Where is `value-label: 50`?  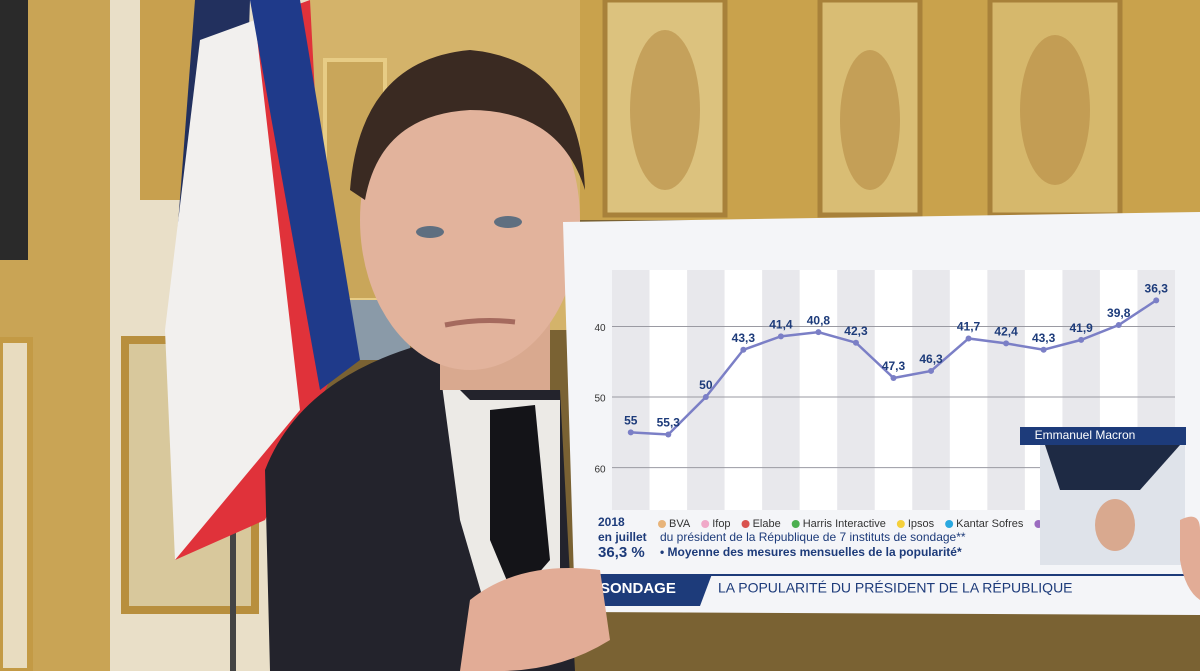
value-label: 50 is located at coordinates (706, 385).